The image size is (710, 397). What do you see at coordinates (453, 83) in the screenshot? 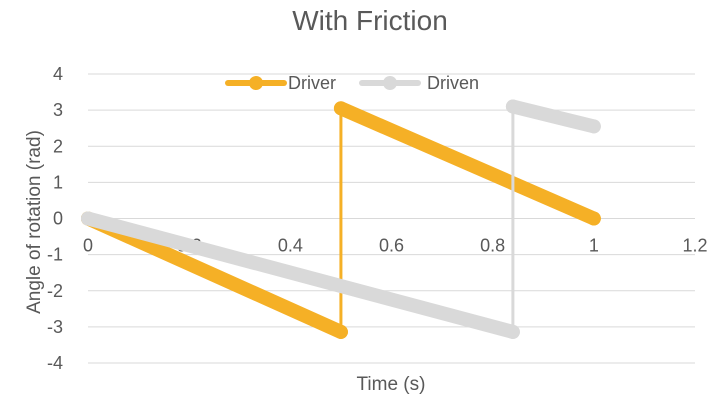
I see `legend-label-driven: Driven` at bounding box center [453, 83].